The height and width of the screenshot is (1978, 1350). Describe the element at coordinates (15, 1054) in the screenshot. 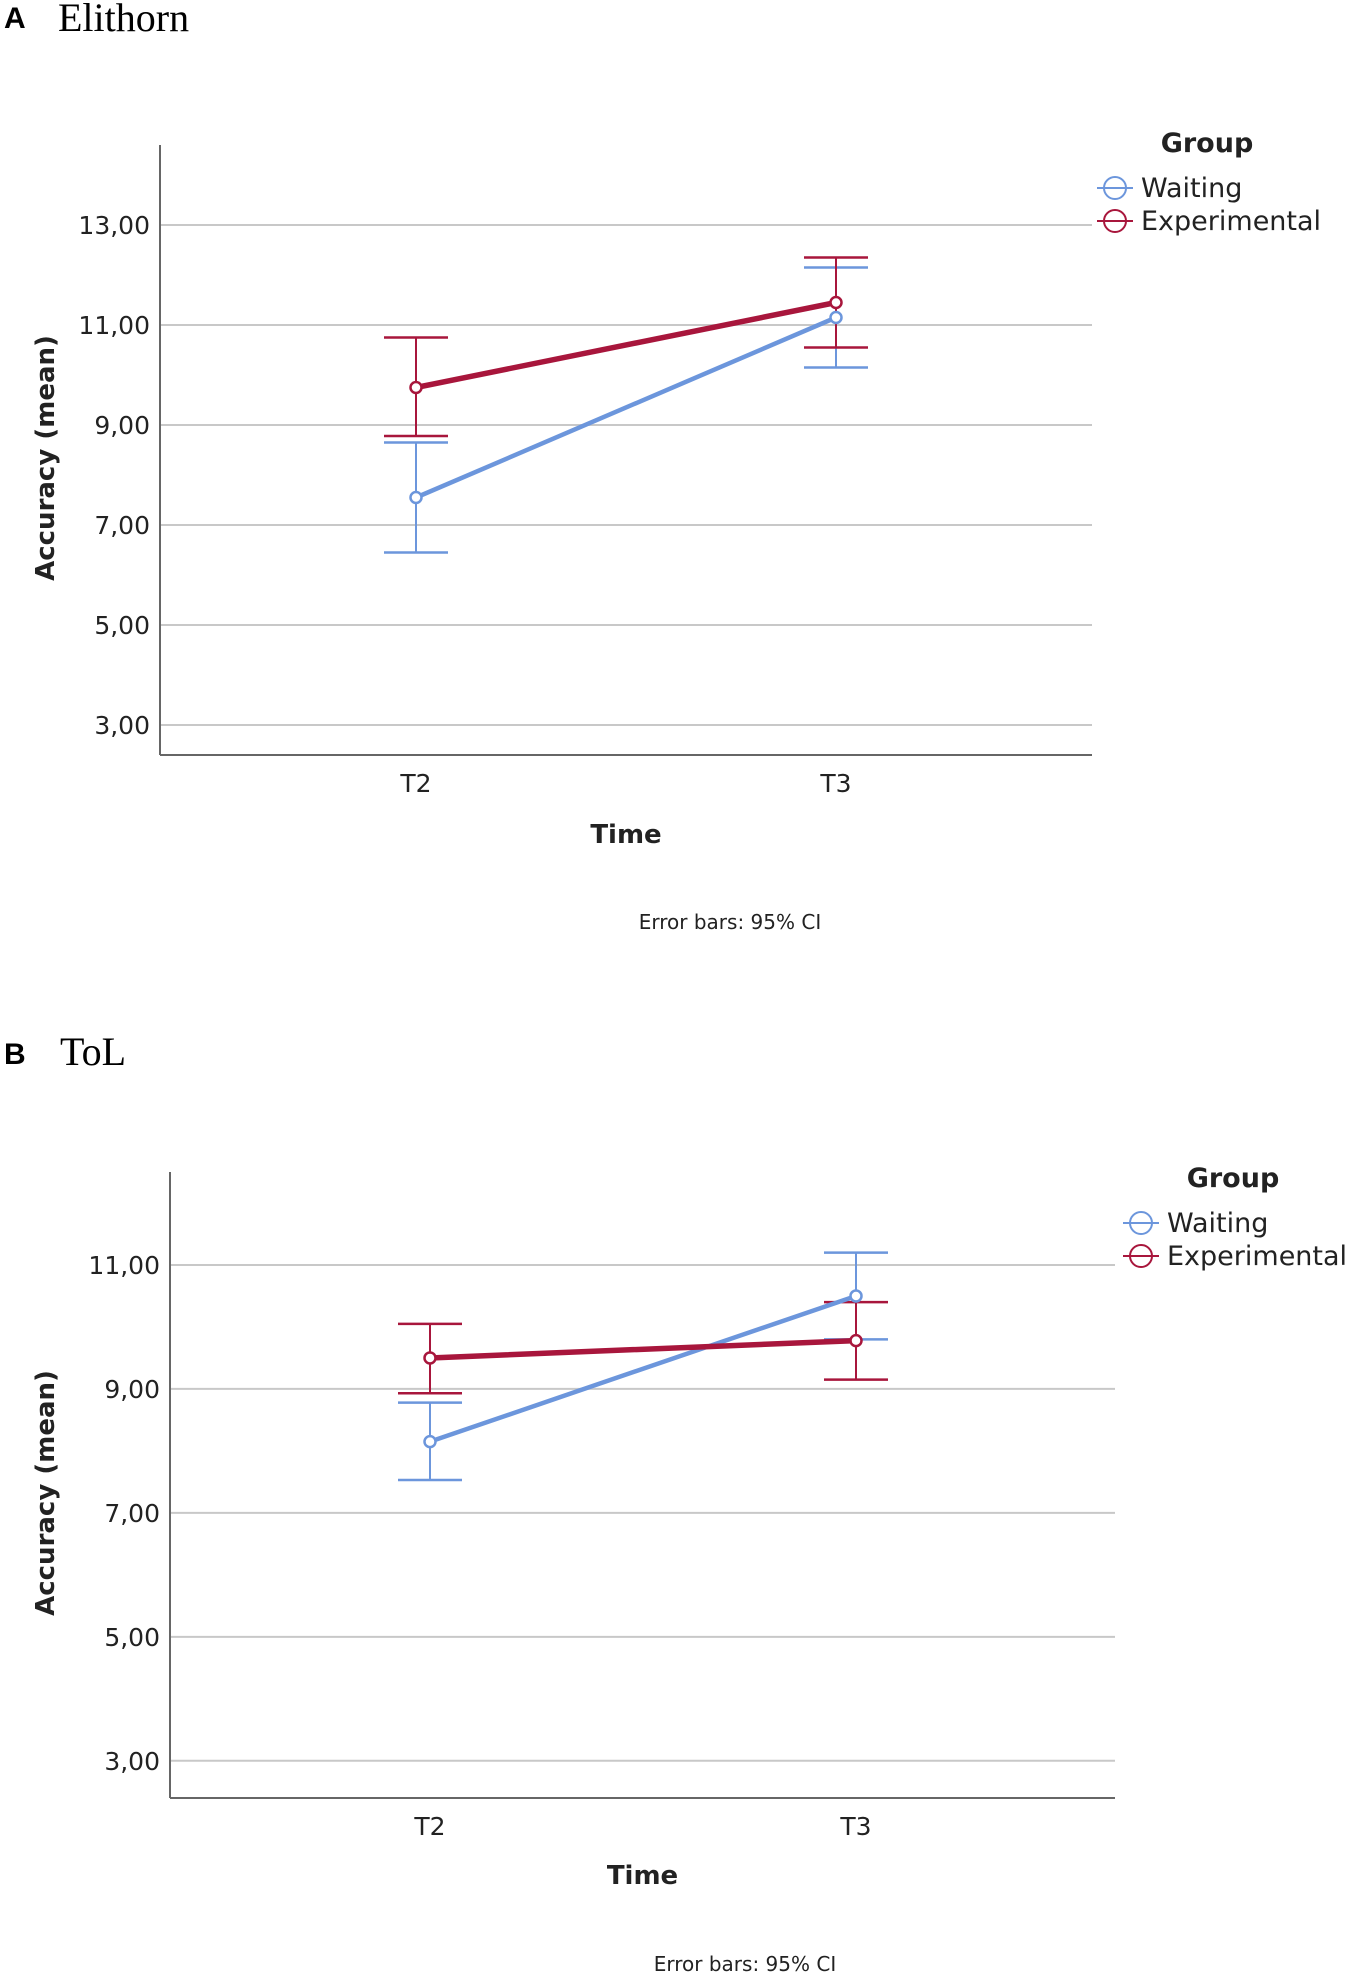

I see `panel-letter: B` at that location.